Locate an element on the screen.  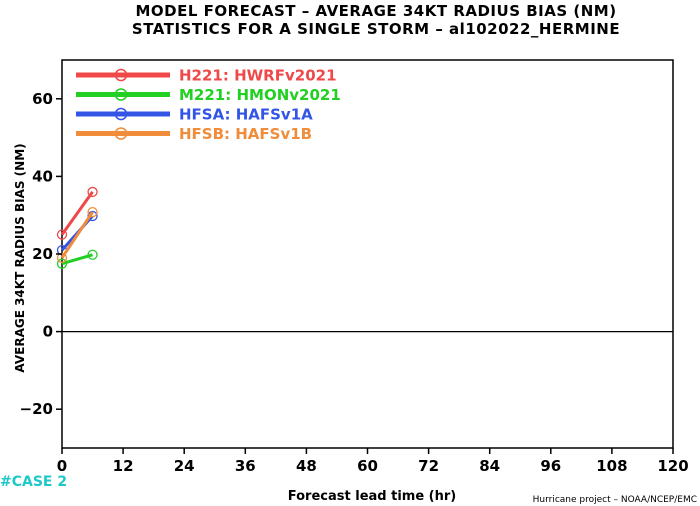
y-tick-label: 60 is located at coordinates (42, 99).